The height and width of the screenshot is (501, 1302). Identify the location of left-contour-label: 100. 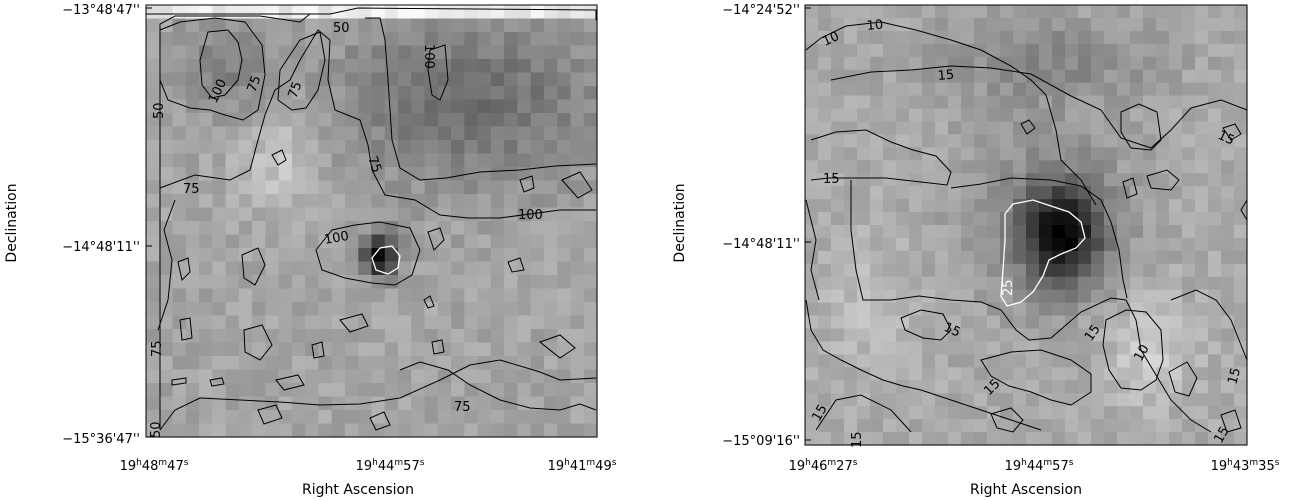
(530, 215).